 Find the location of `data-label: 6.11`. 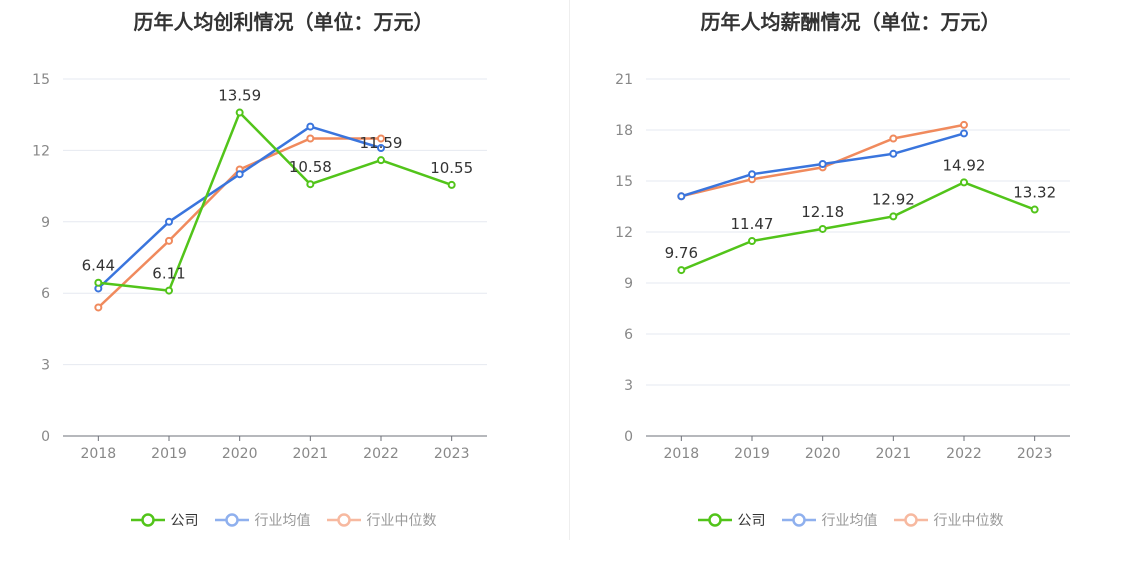

data-label: 6.11 is located at coordinates (168, 274).